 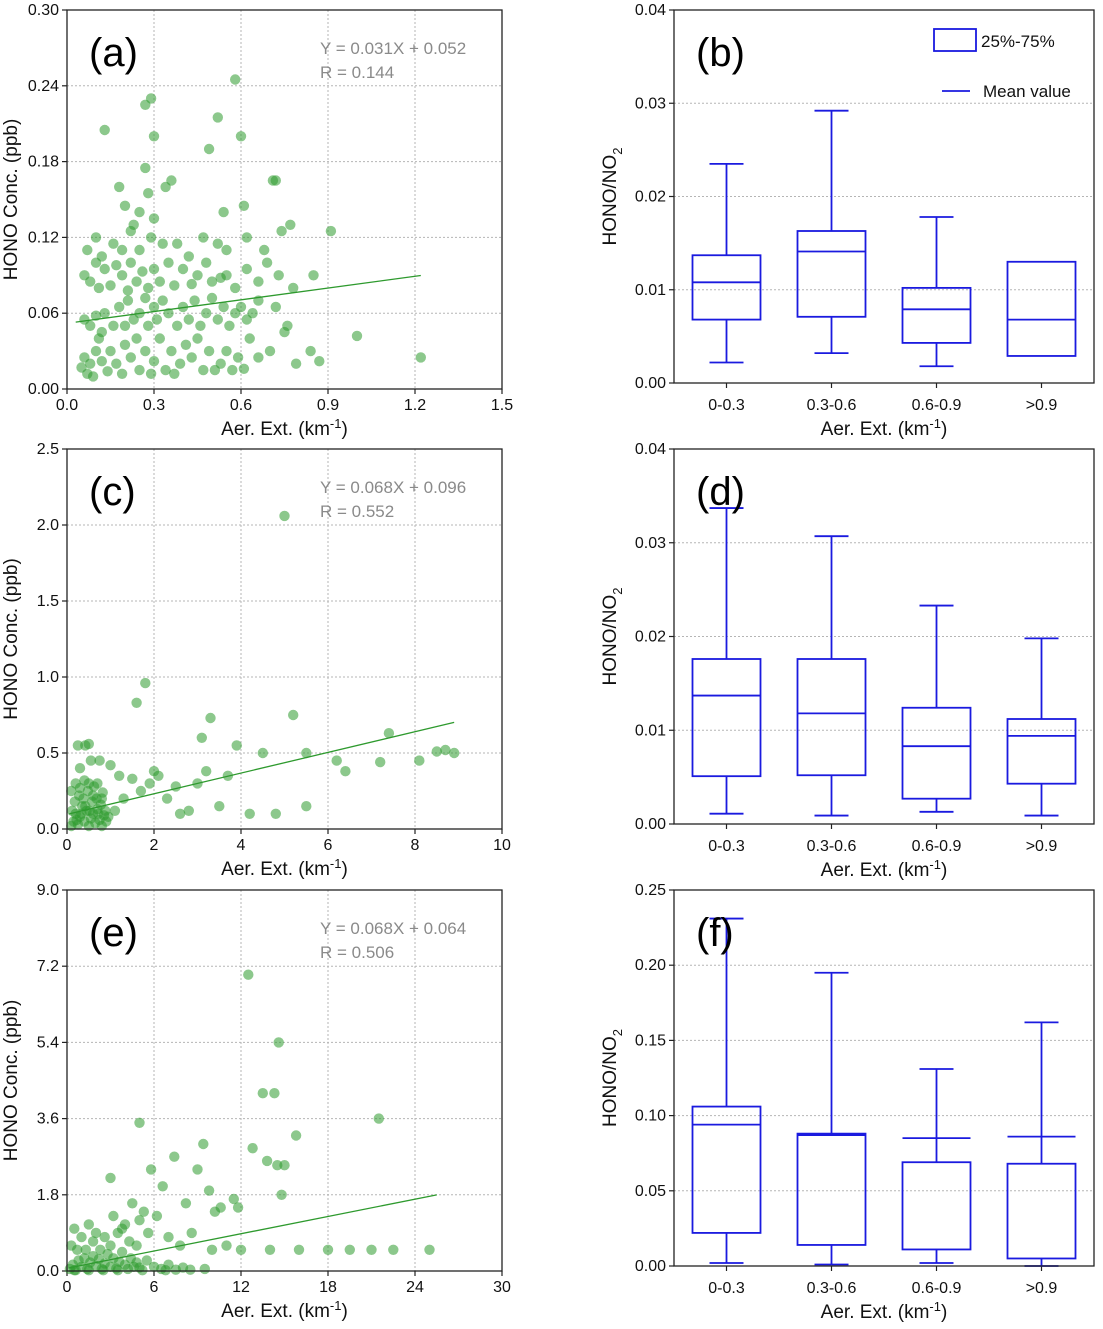 What do you see at coordinates (48, 1042) in the screenshot?
I see `y-tick-label: 5.4` at bounding box center [48, 1042].